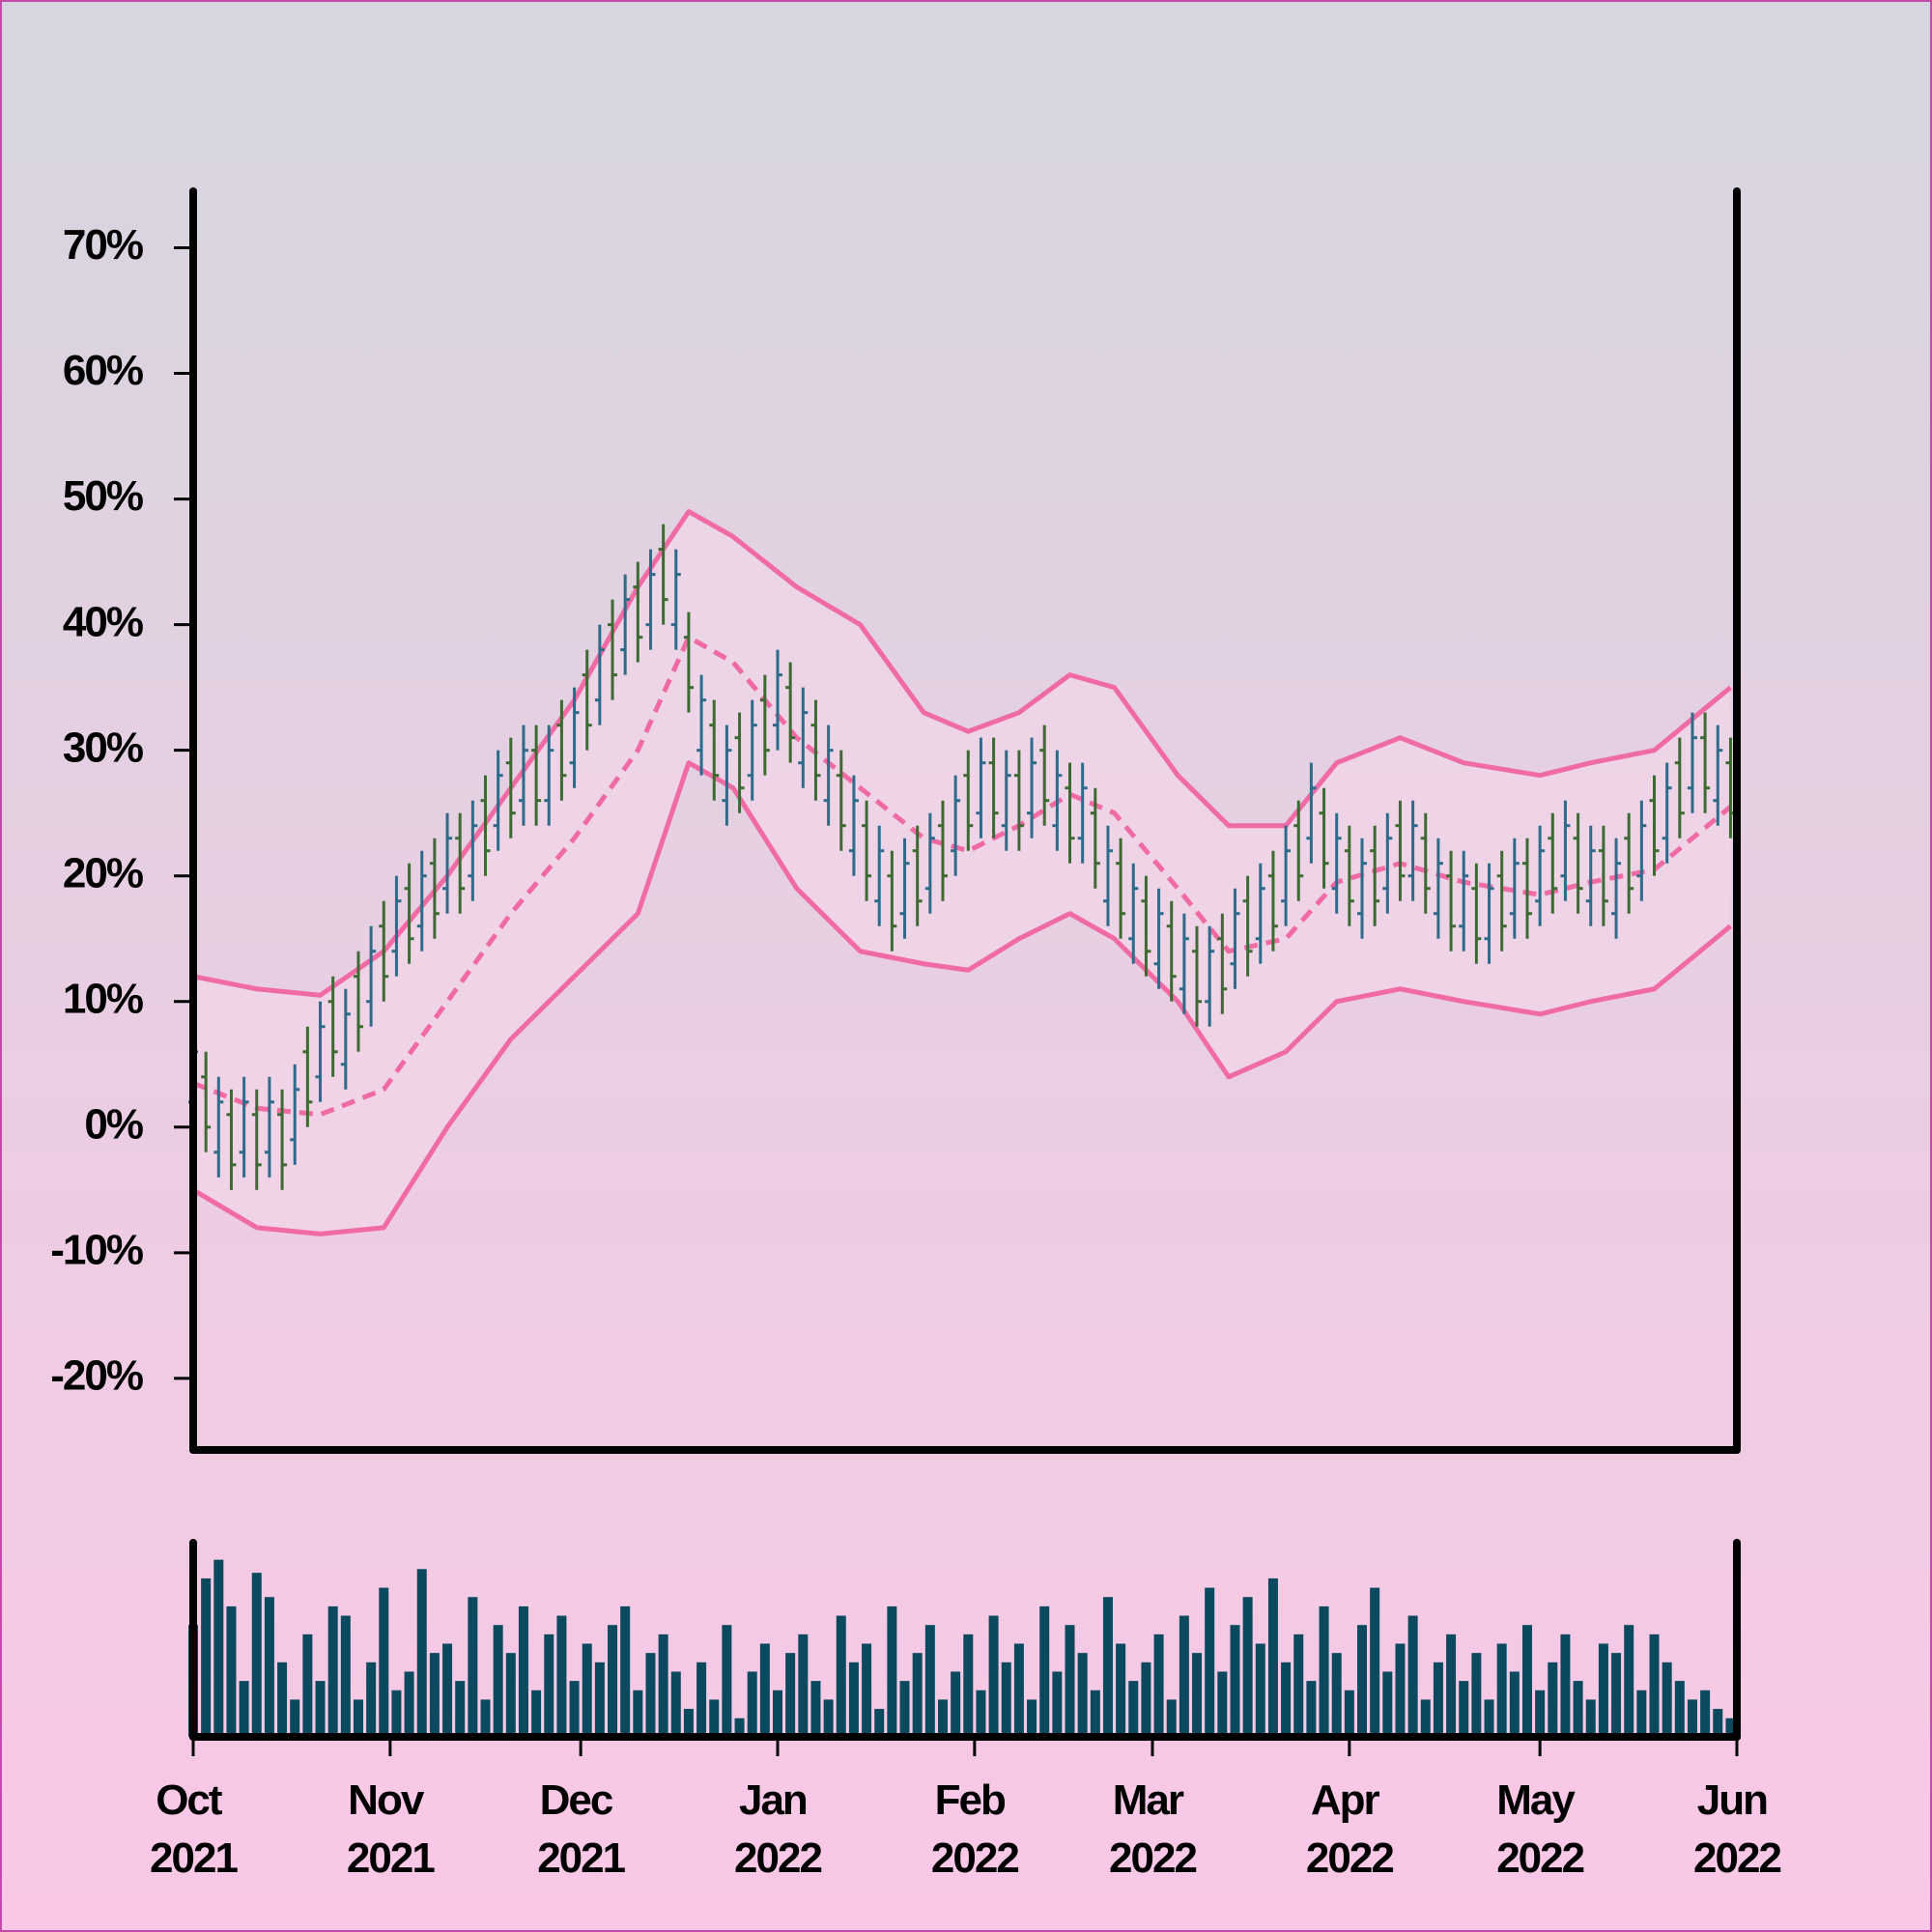 This screenshot has height=1932, width=1932. What do you see at coordinates (1349, 1829) in the screenshot?
I see `x-tick-label: Apr 2022` at bounding box center [1349, 1829].